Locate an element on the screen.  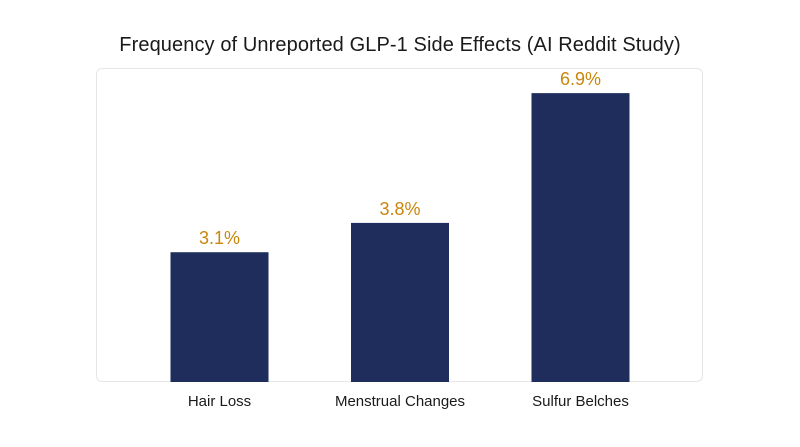
bar-menstrual-changes is located at coordinates (400, 302).